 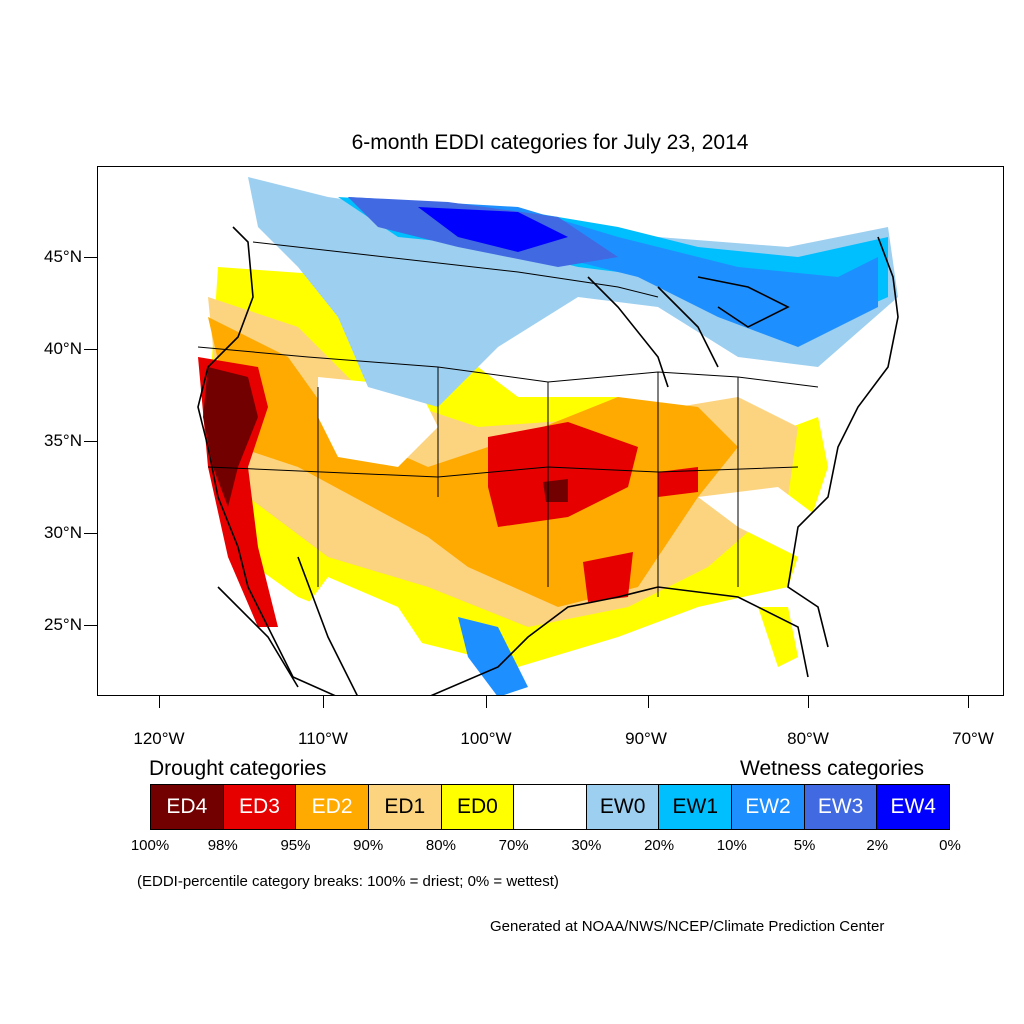 What do you see at coordinates (586, 845) in the screenshot?
I see `percentile-label: 30%` at bounding box center [586, 845].